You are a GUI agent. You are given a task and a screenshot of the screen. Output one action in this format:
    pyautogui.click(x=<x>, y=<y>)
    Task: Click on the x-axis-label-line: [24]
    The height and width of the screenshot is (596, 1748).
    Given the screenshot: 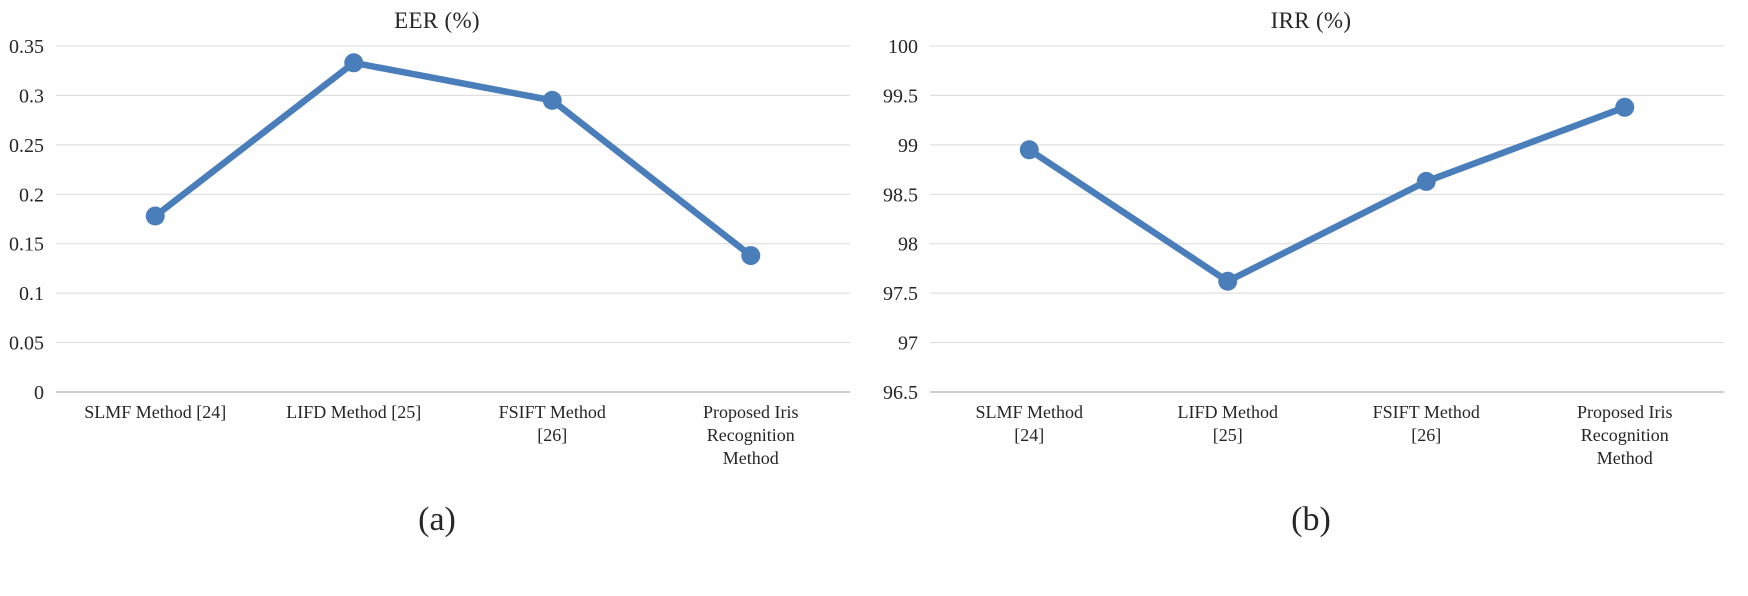 What is the action you would take?
    pyautogui.click(x=1029, y=435)
    